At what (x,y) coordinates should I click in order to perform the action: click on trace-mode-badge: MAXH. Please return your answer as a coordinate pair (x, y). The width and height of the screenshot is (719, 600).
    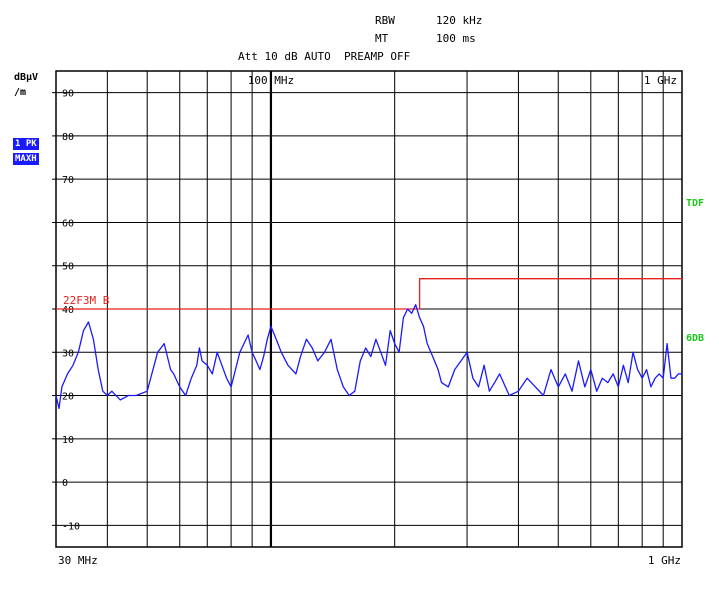
    Looking at the image, I should click on (26, 159).